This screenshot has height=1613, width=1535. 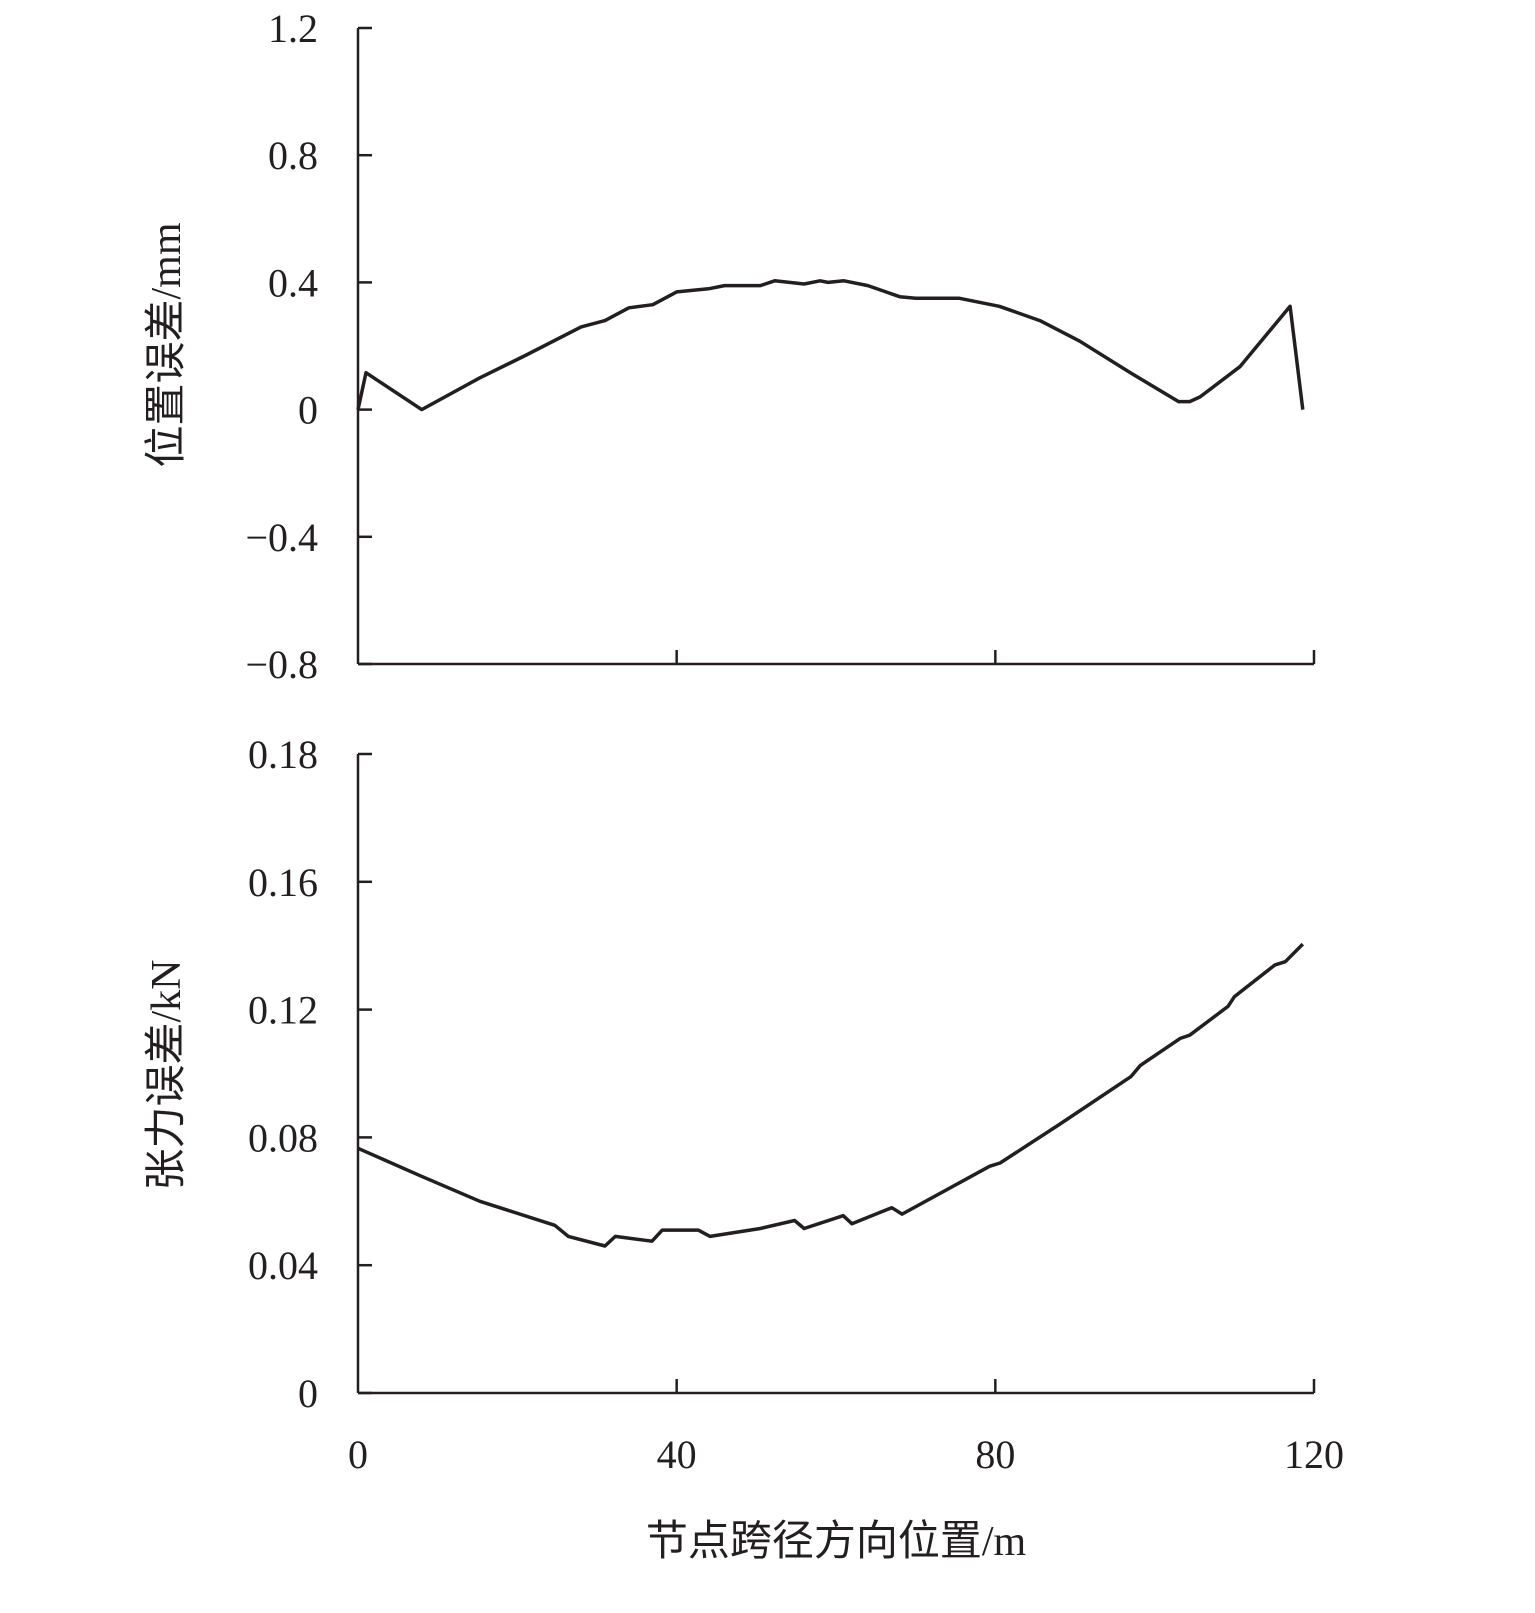 What do you see at coordinates (166, 344) in the screenshot?
I see `y-axis-title-position-error: 位置误差/mm` at bounding box center [166, 344].